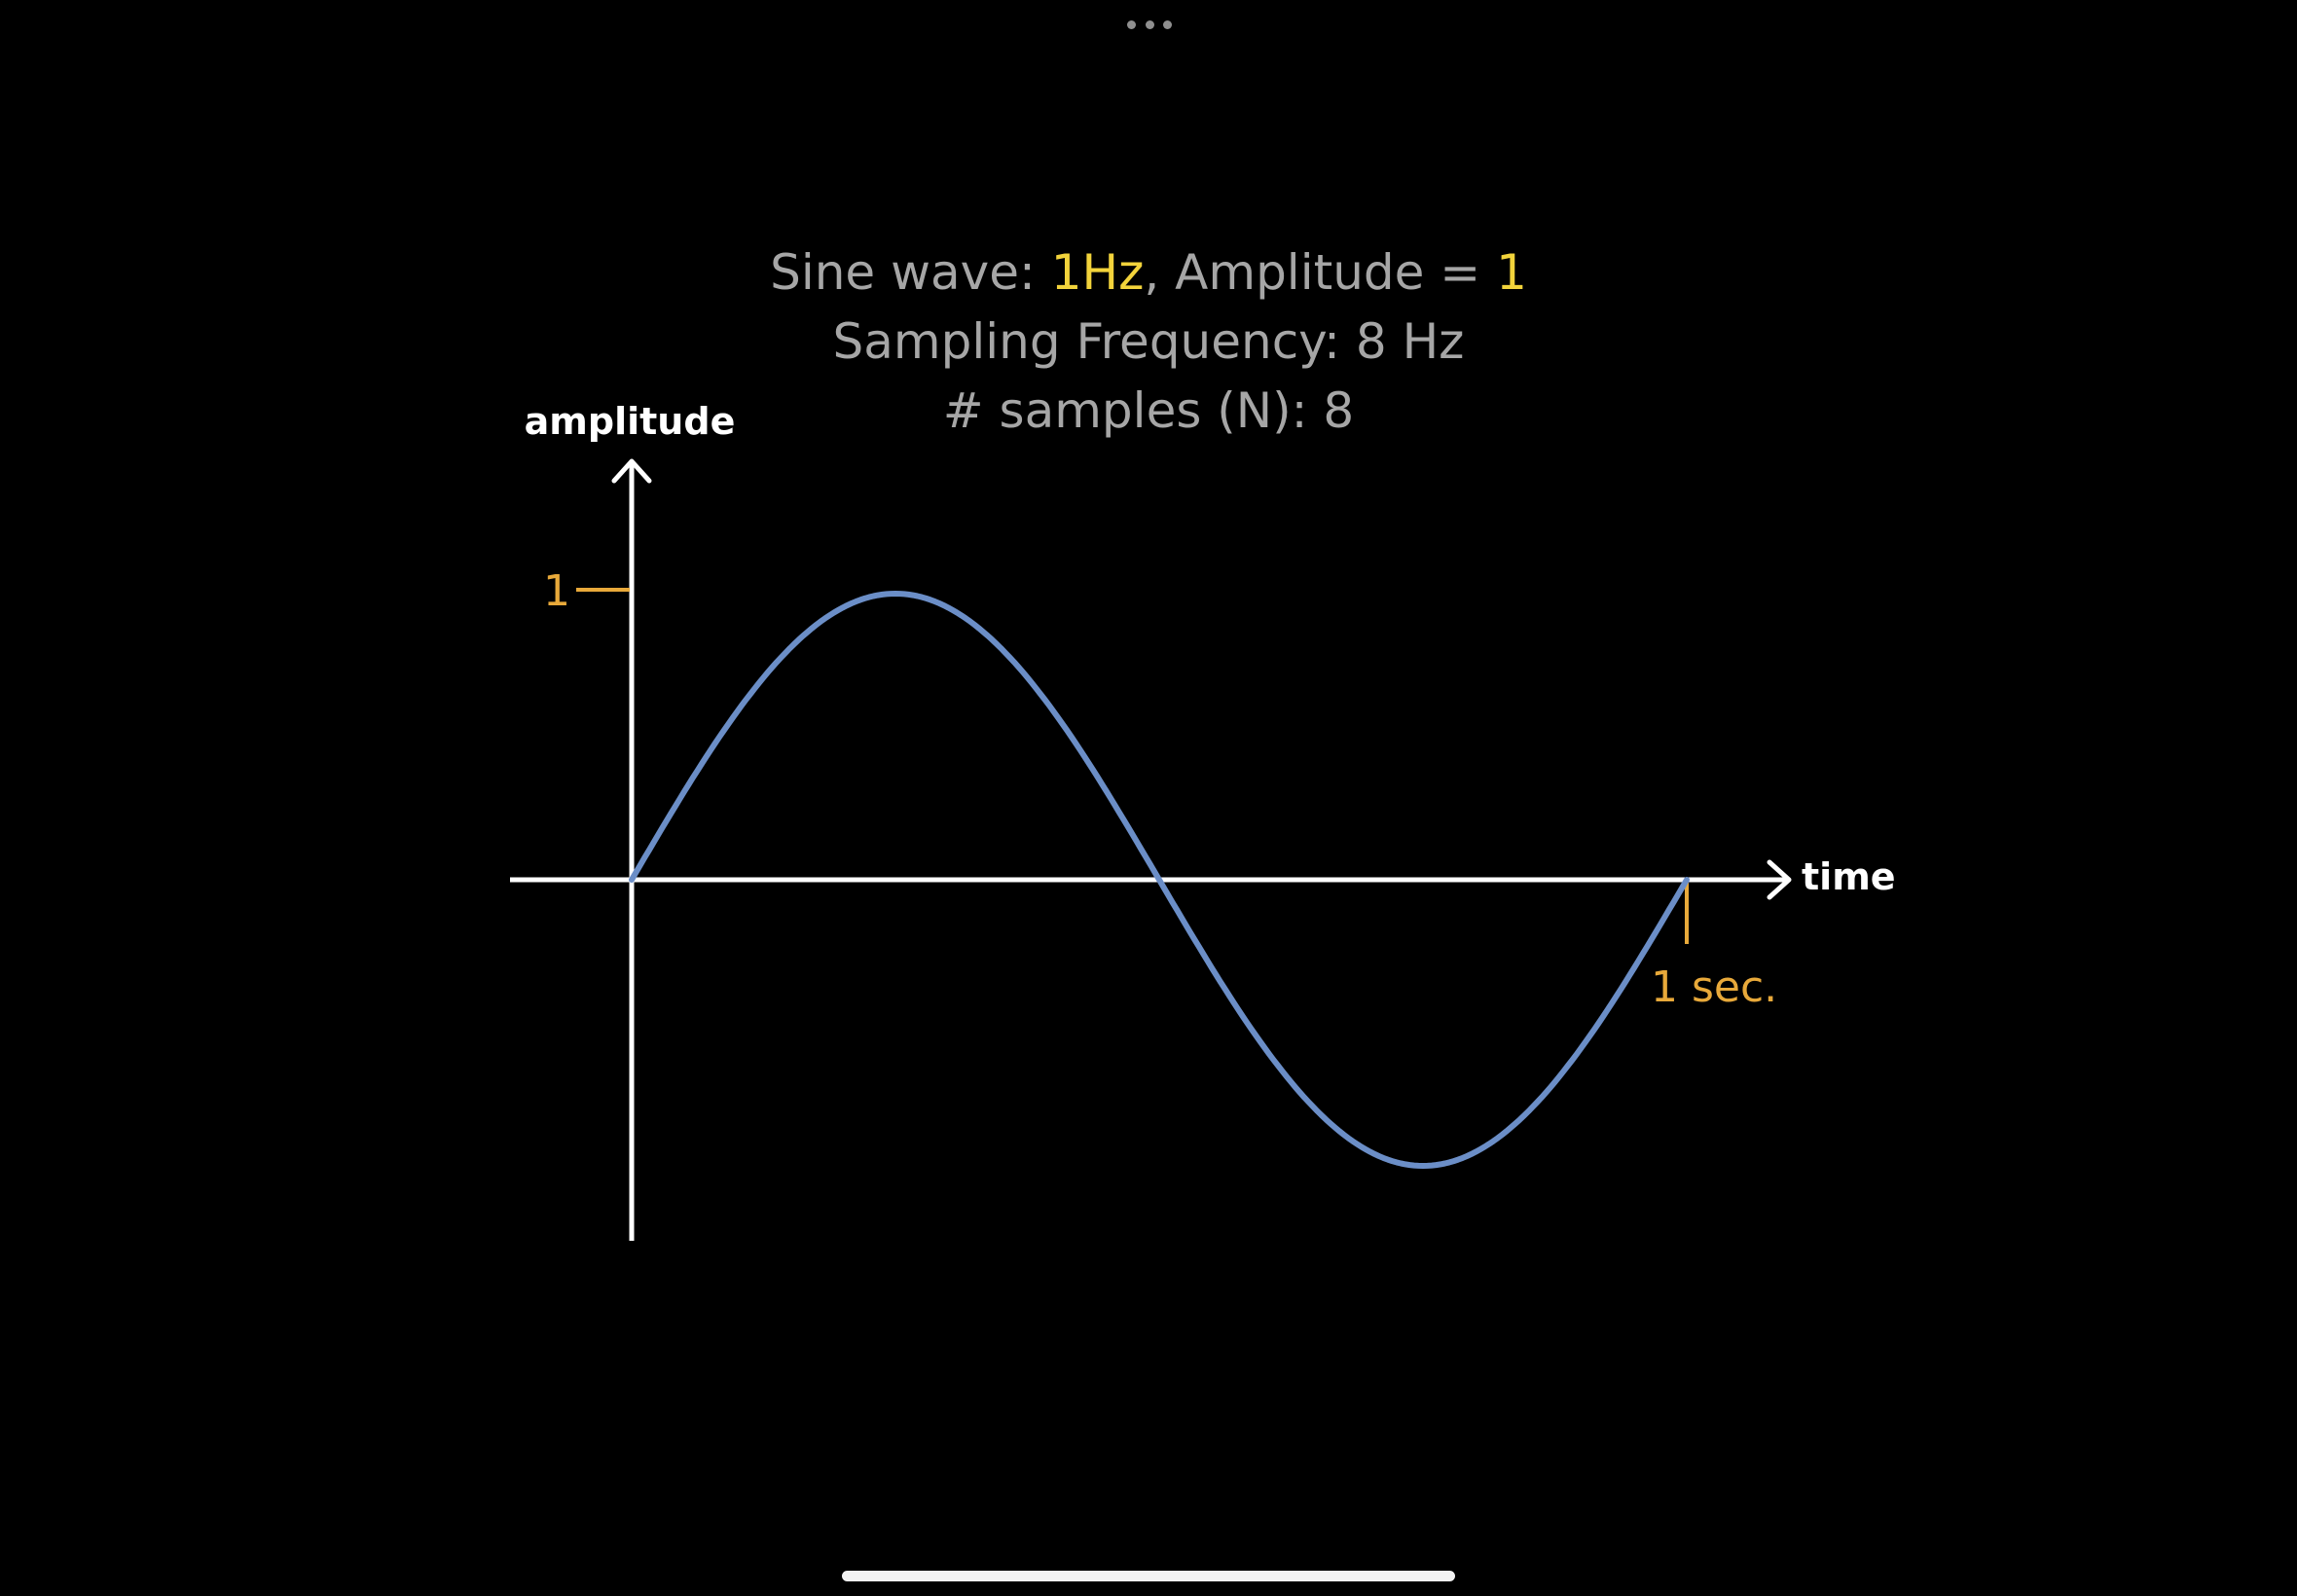 This screenshot has height=1596, width=2297. Describe the element at coordinates (911, 272) in the screenshot. I see `caption-prefix: Sine wave:` at that location.